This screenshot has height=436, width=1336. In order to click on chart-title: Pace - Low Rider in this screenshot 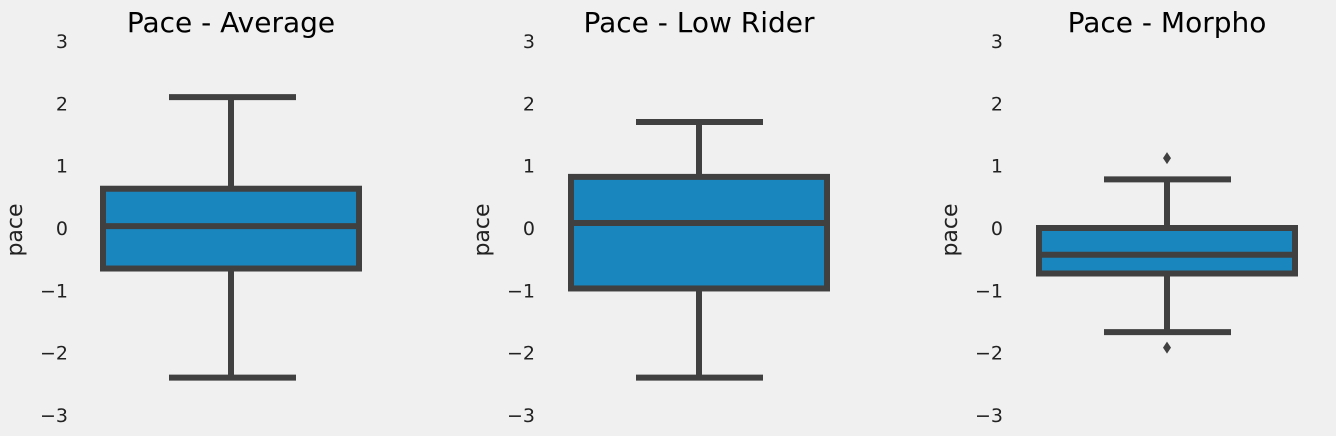, I will do `click(699, 22)`.